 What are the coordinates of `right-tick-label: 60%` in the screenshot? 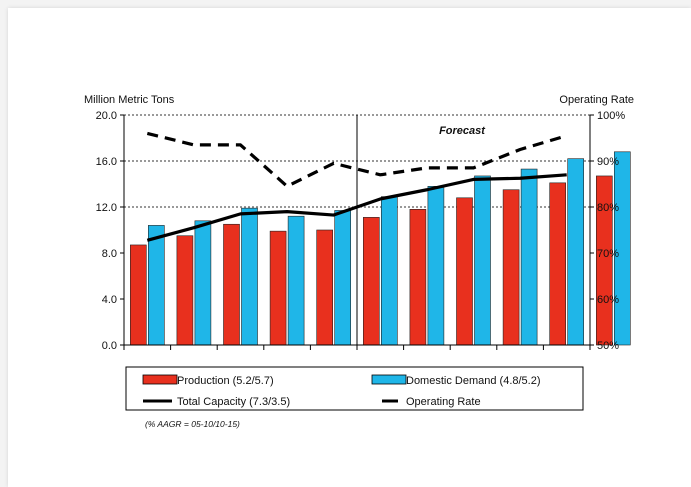 It's located at (608, 300).